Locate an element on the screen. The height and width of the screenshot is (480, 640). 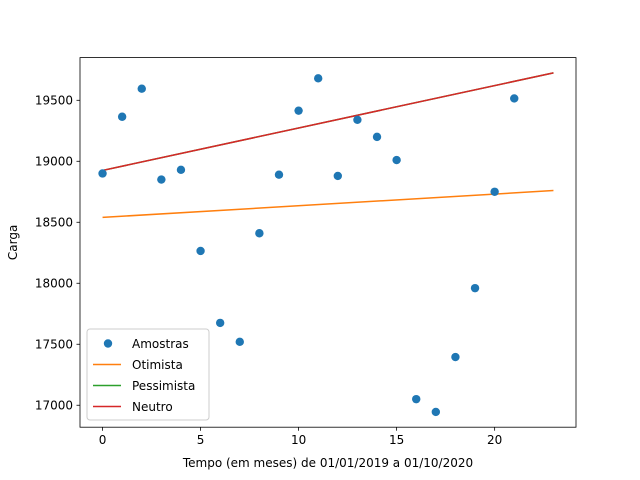
series-line-neutro is located at coordinates (328, 122).